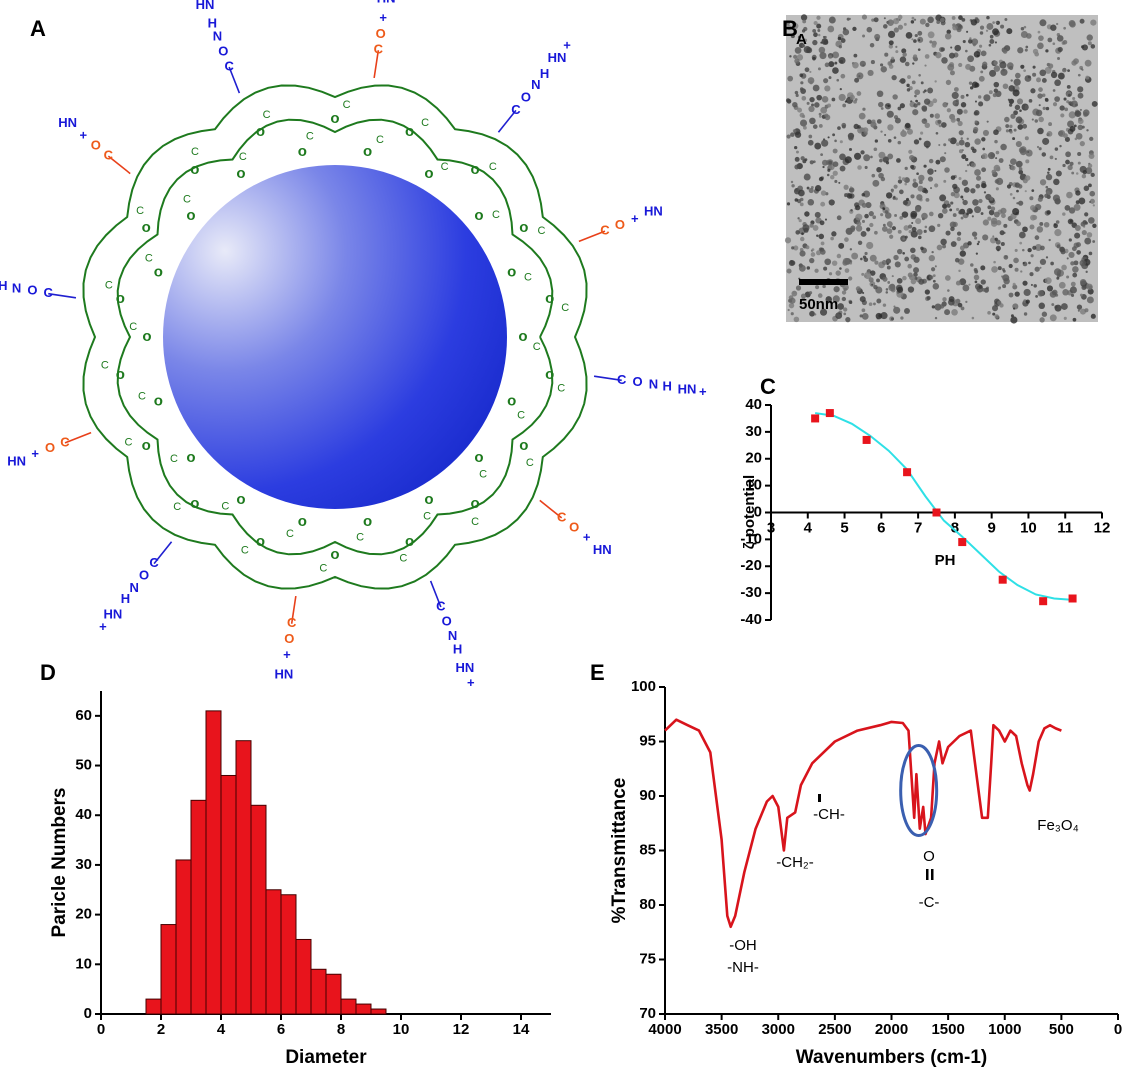  I want to click on annotation: -NH-, so click(743, 967).